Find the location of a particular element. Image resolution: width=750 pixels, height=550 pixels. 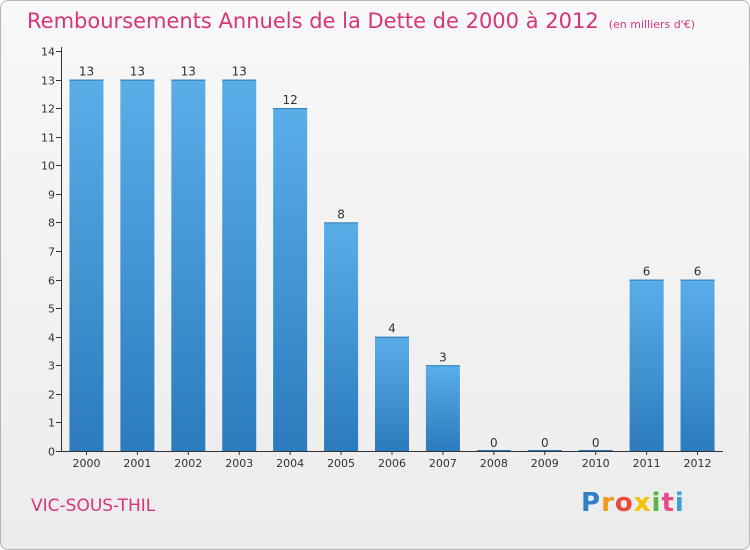

y-tick-label: 8 is located at coordinates (51, 223).